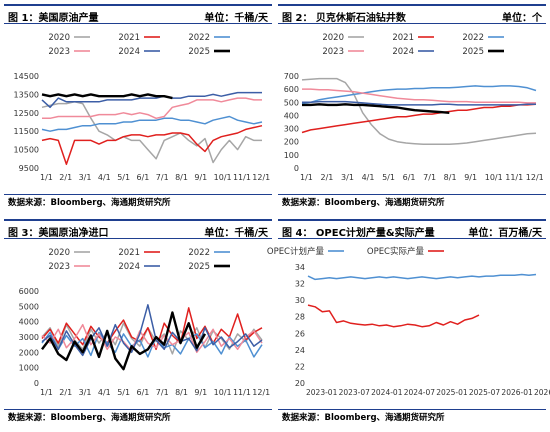 Image resolution: width=550 pixels, height=432 pixels. I want to click on chart-title: 图 4： OPEC计划产量&实际产量, so click(358, 233).